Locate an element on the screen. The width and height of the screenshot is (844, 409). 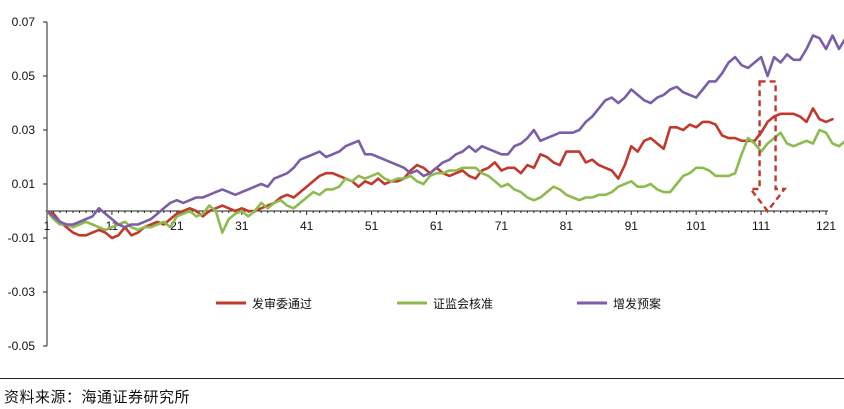
legend-item-1: 发审委通过 is located at coordinates (264, 303).